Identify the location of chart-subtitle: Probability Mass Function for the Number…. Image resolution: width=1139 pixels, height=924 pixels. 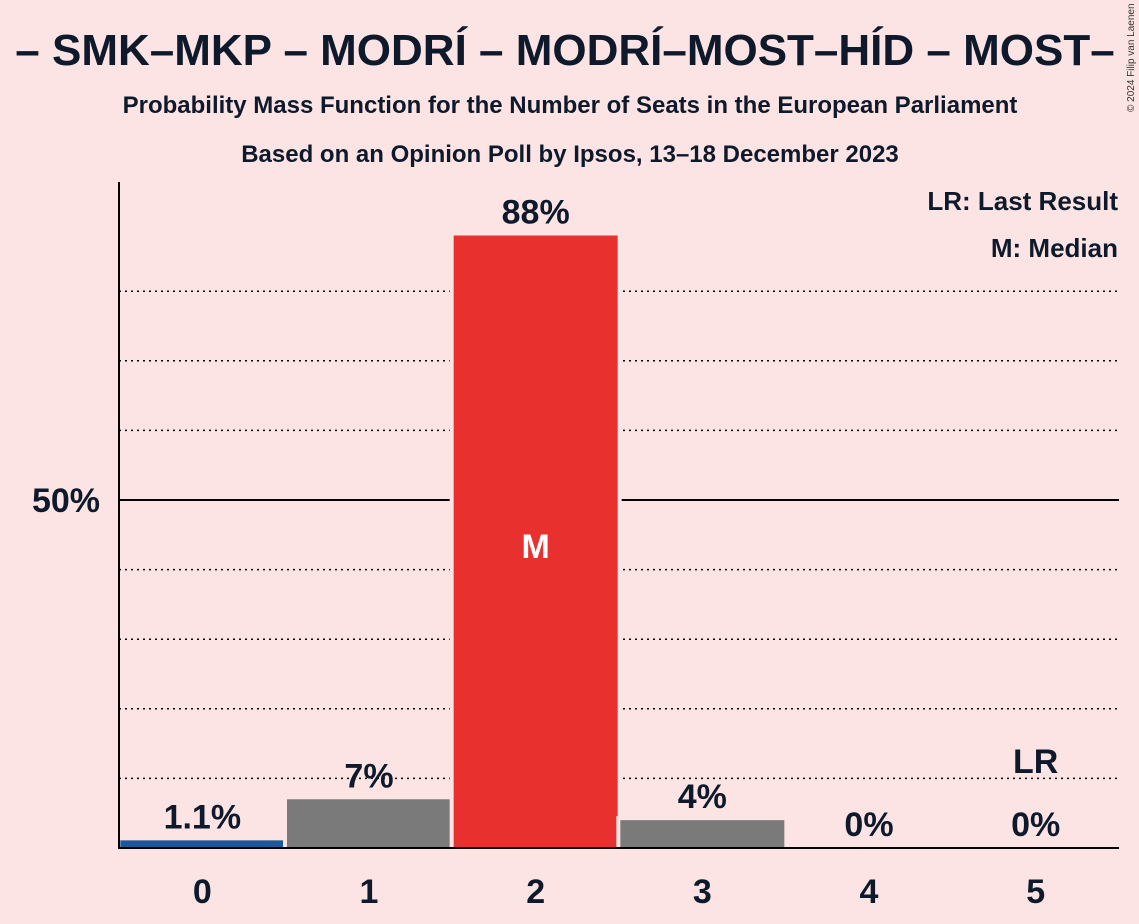
(570, 105).